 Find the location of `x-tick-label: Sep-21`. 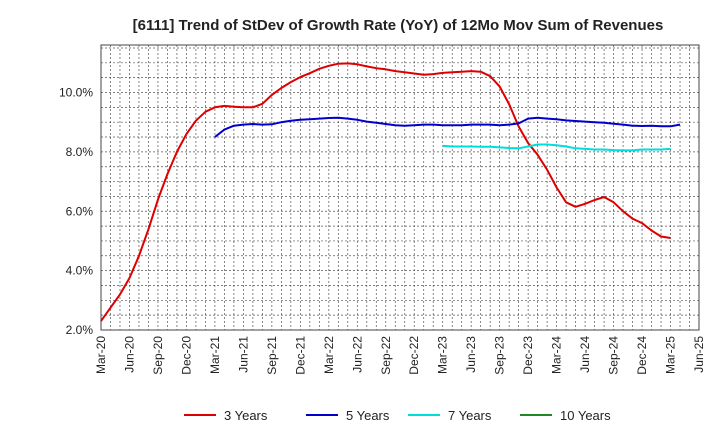

x-tick-label: Sep-21 is located at coordinates (272, 355).